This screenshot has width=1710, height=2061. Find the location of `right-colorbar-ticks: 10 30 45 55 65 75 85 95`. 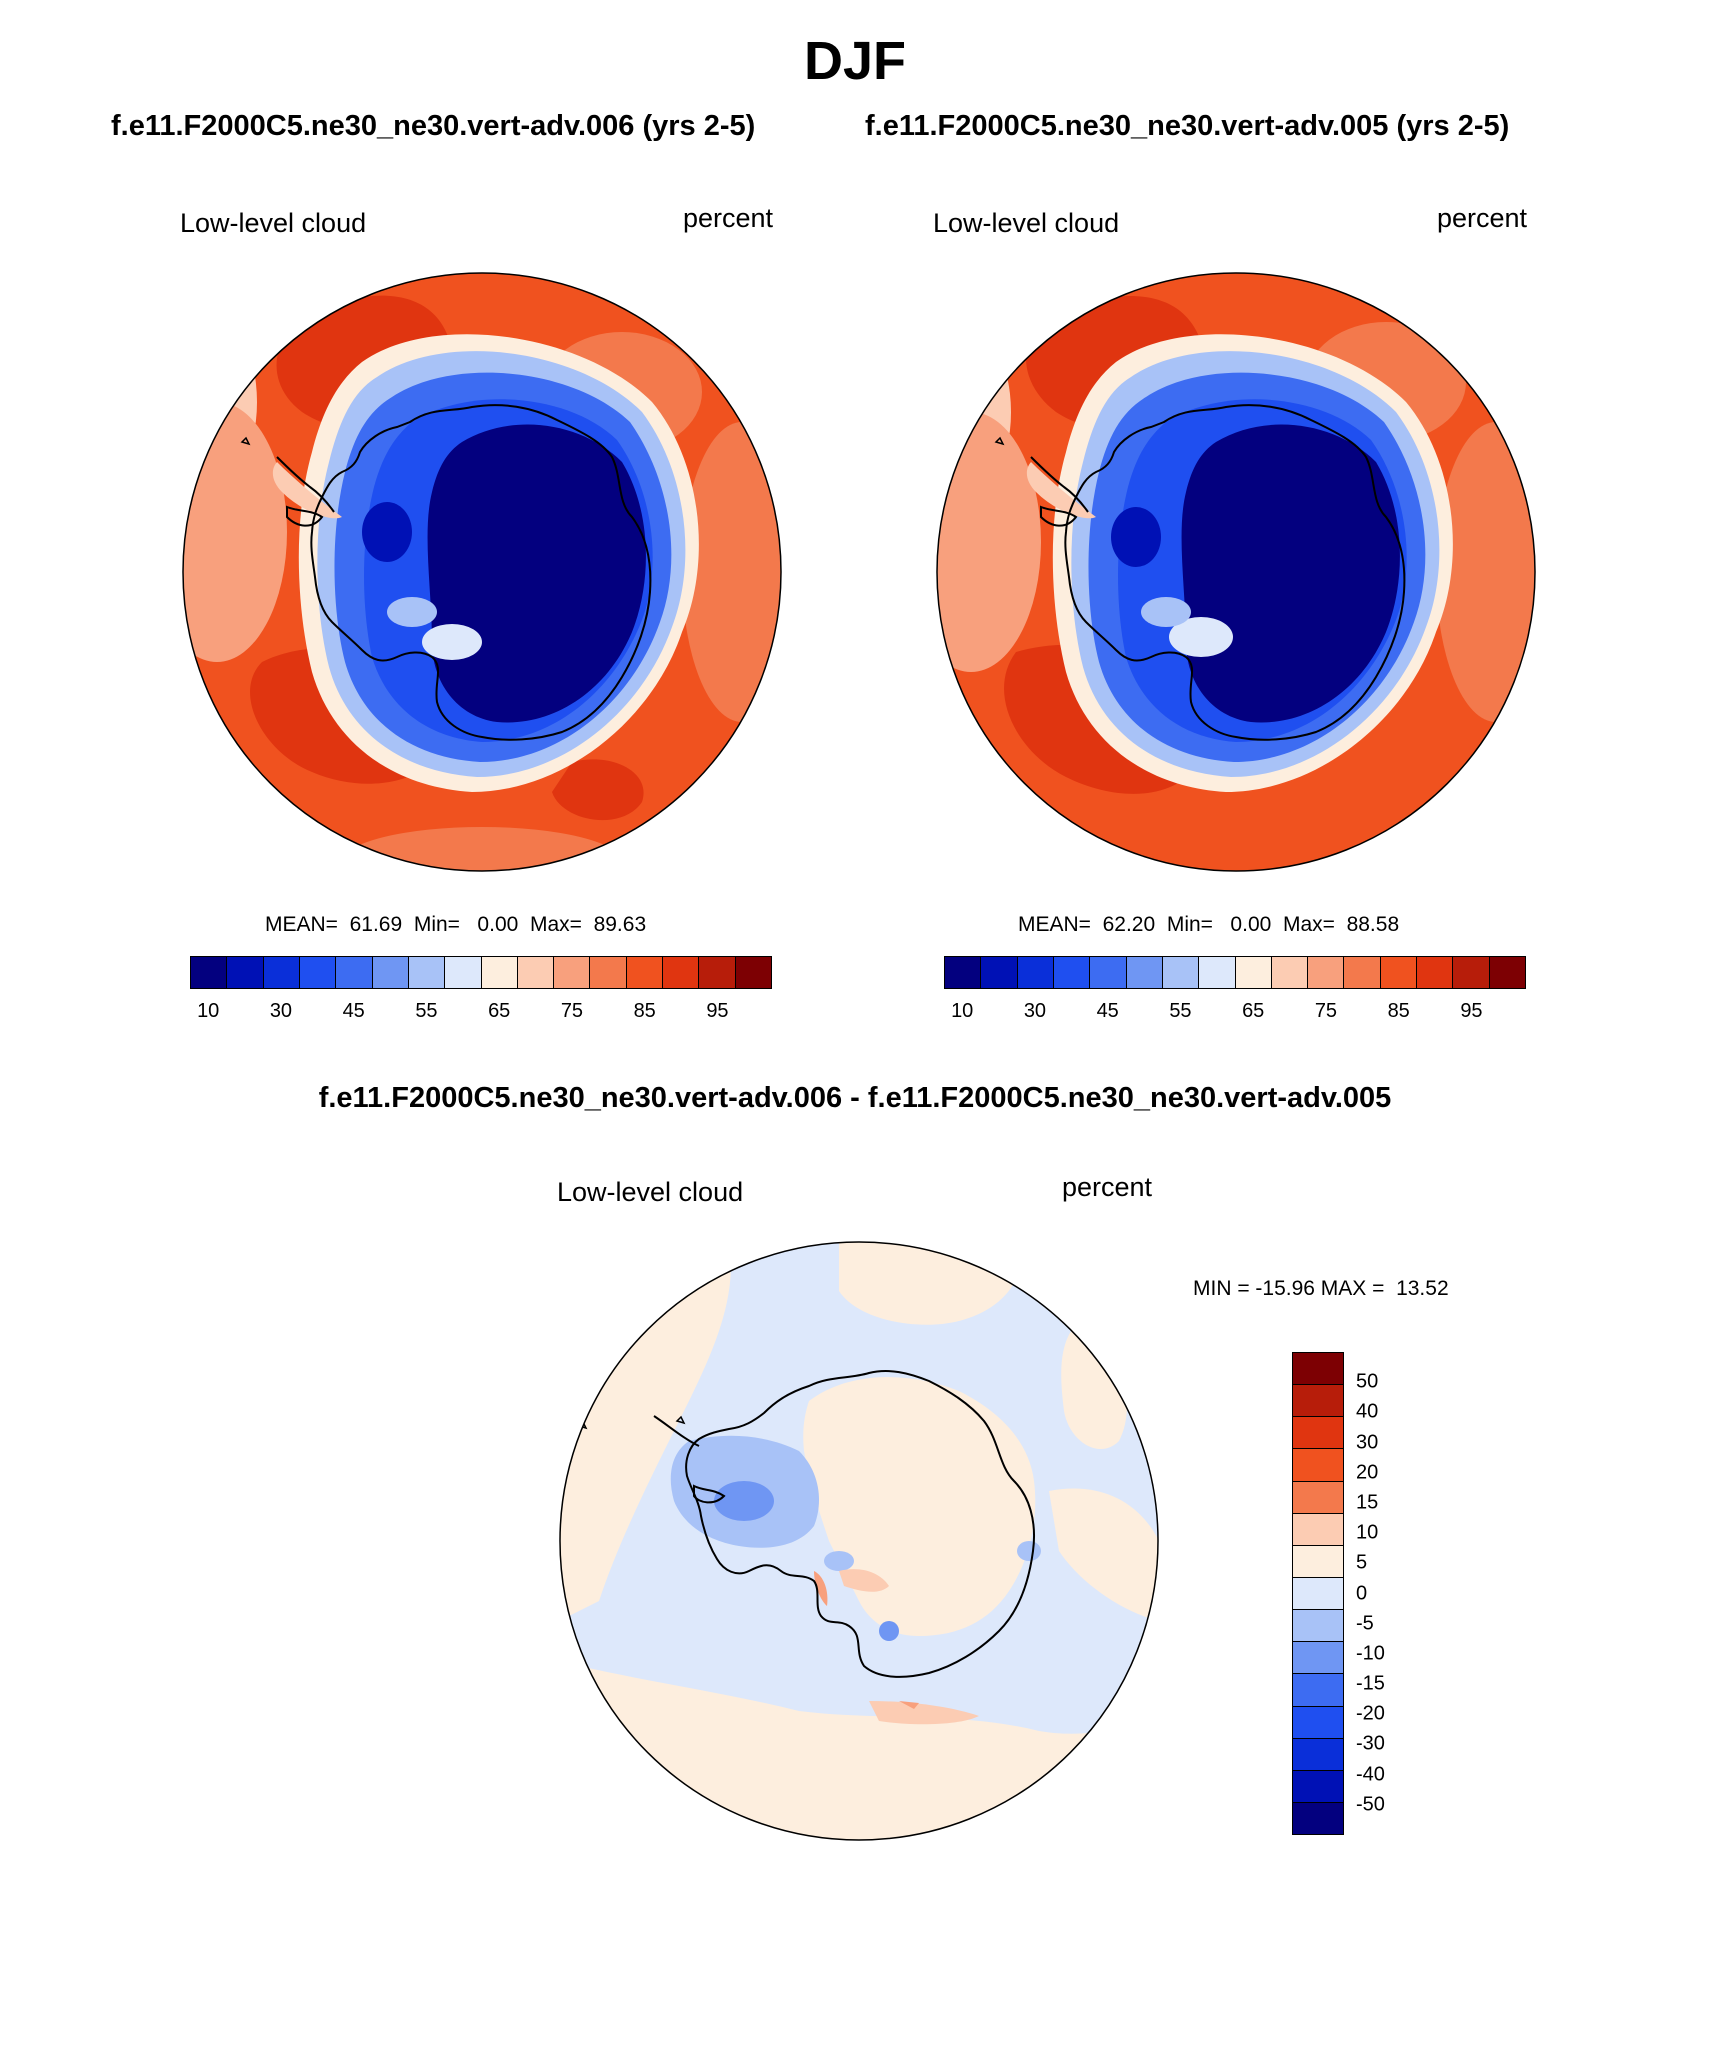

right-colorbar-ticks: 10 30 45 55 65 75 85 95 is located at coordinates (1235, 1013).